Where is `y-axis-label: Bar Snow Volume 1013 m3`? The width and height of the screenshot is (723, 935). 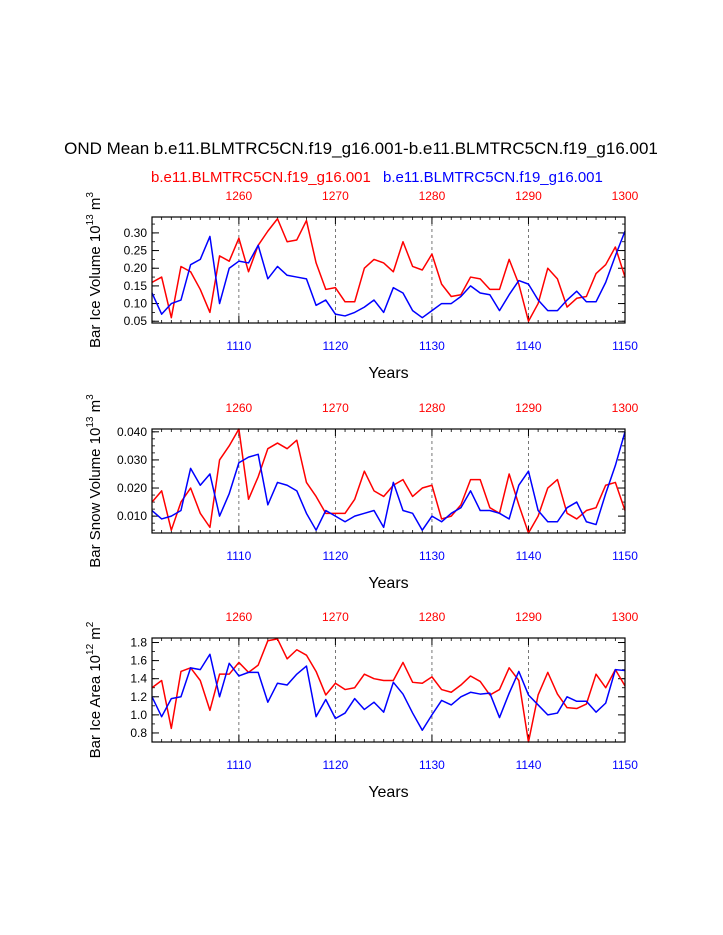
y-axis-label: Bar Snow Volume 1013 m3 is located at coordinates (94, 481).